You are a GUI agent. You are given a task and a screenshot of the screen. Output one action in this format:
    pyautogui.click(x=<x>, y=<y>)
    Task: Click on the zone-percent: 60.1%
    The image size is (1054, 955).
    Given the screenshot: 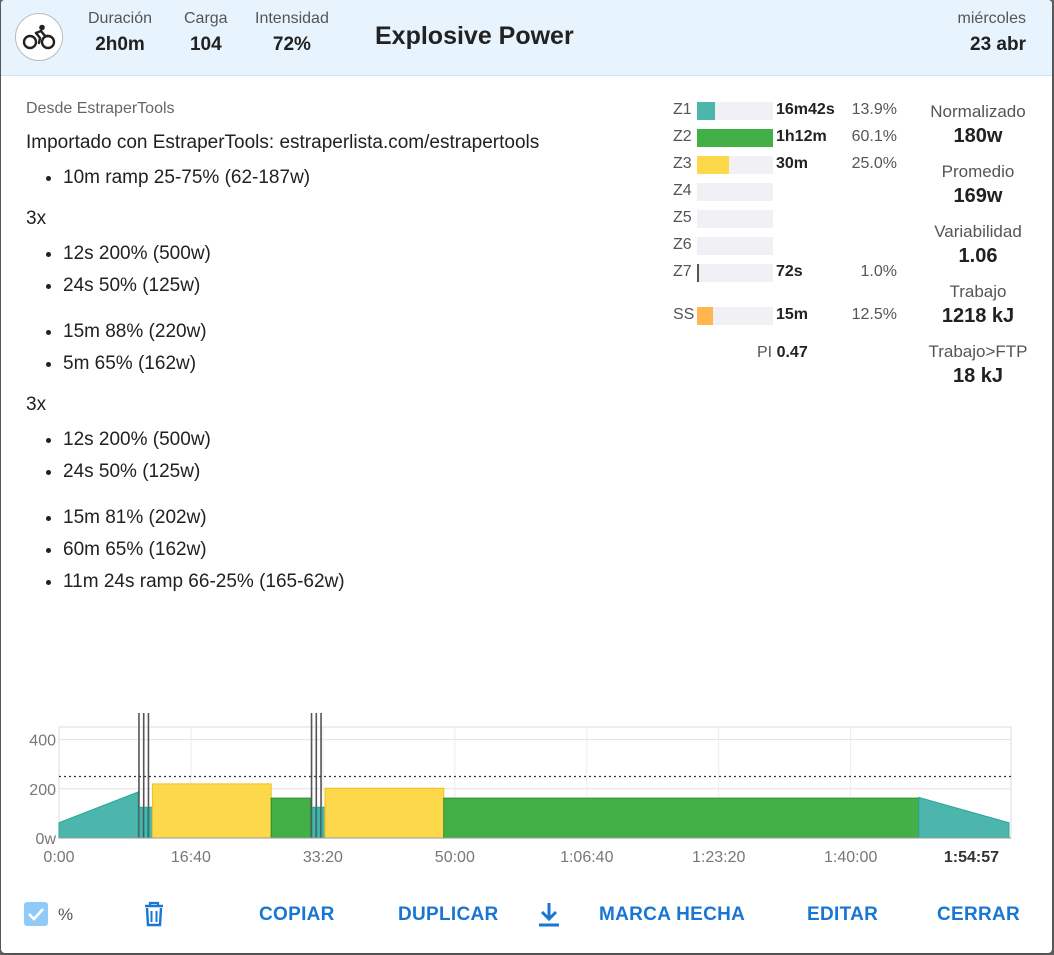 What is the action you would take?
    pyautogui.click(x=874, y=136)
    